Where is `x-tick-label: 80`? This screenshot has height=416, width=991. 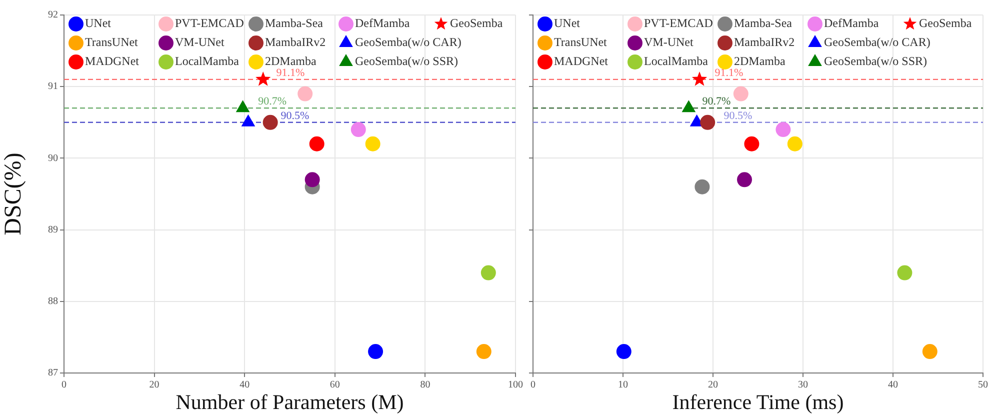 x-tick-label: 80 is located at coordinates (425, 385).